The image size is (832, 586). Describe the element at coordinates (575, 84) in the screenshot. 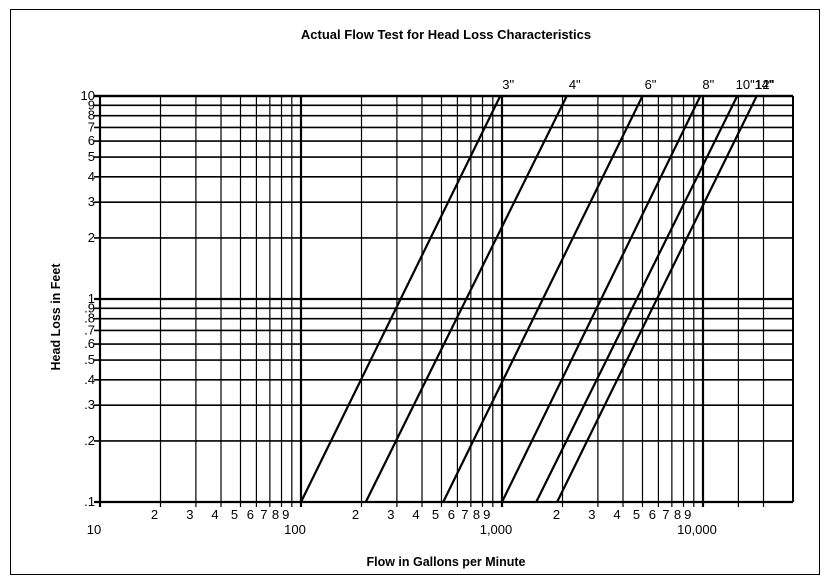

I see `series-label: 4"` at that location.